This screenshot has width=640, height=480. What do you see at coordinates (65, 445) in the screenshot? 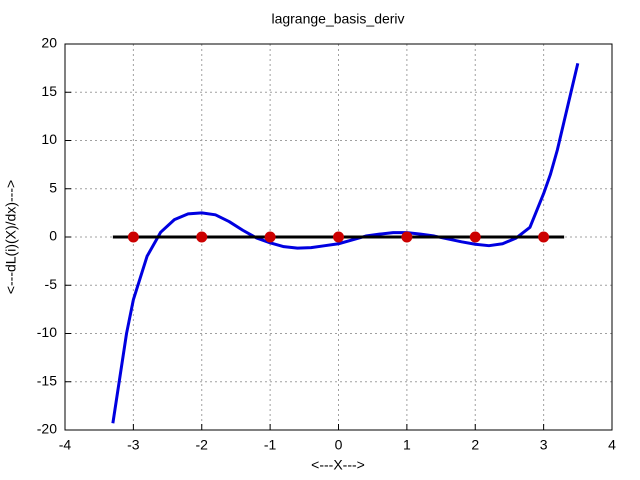
I see `x-tick-label: -4` at bounding box center [65, 445].